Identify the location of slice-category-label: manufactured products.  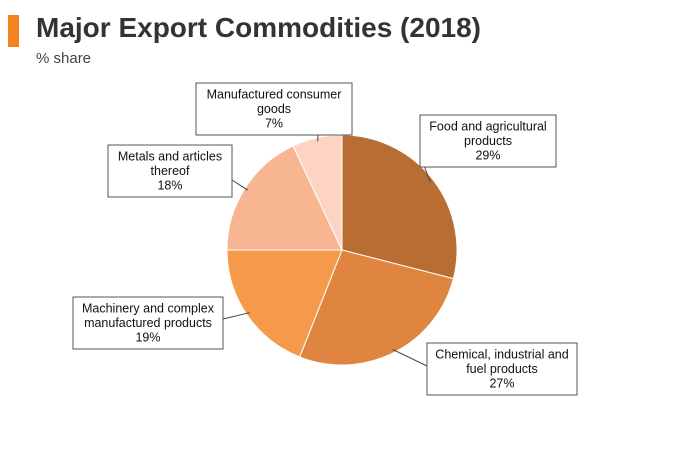
(148, 323).